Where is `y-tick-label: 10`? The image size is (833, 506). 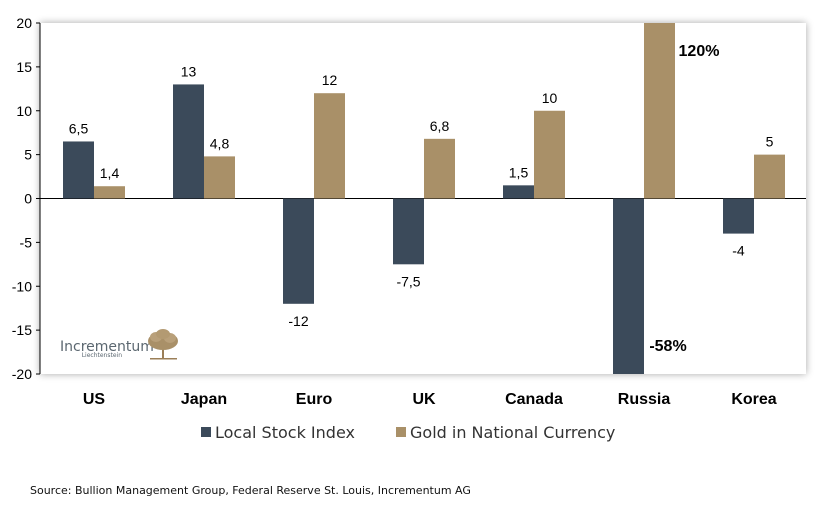 y-tick-label: 10 is located at coordinates (24, 111).